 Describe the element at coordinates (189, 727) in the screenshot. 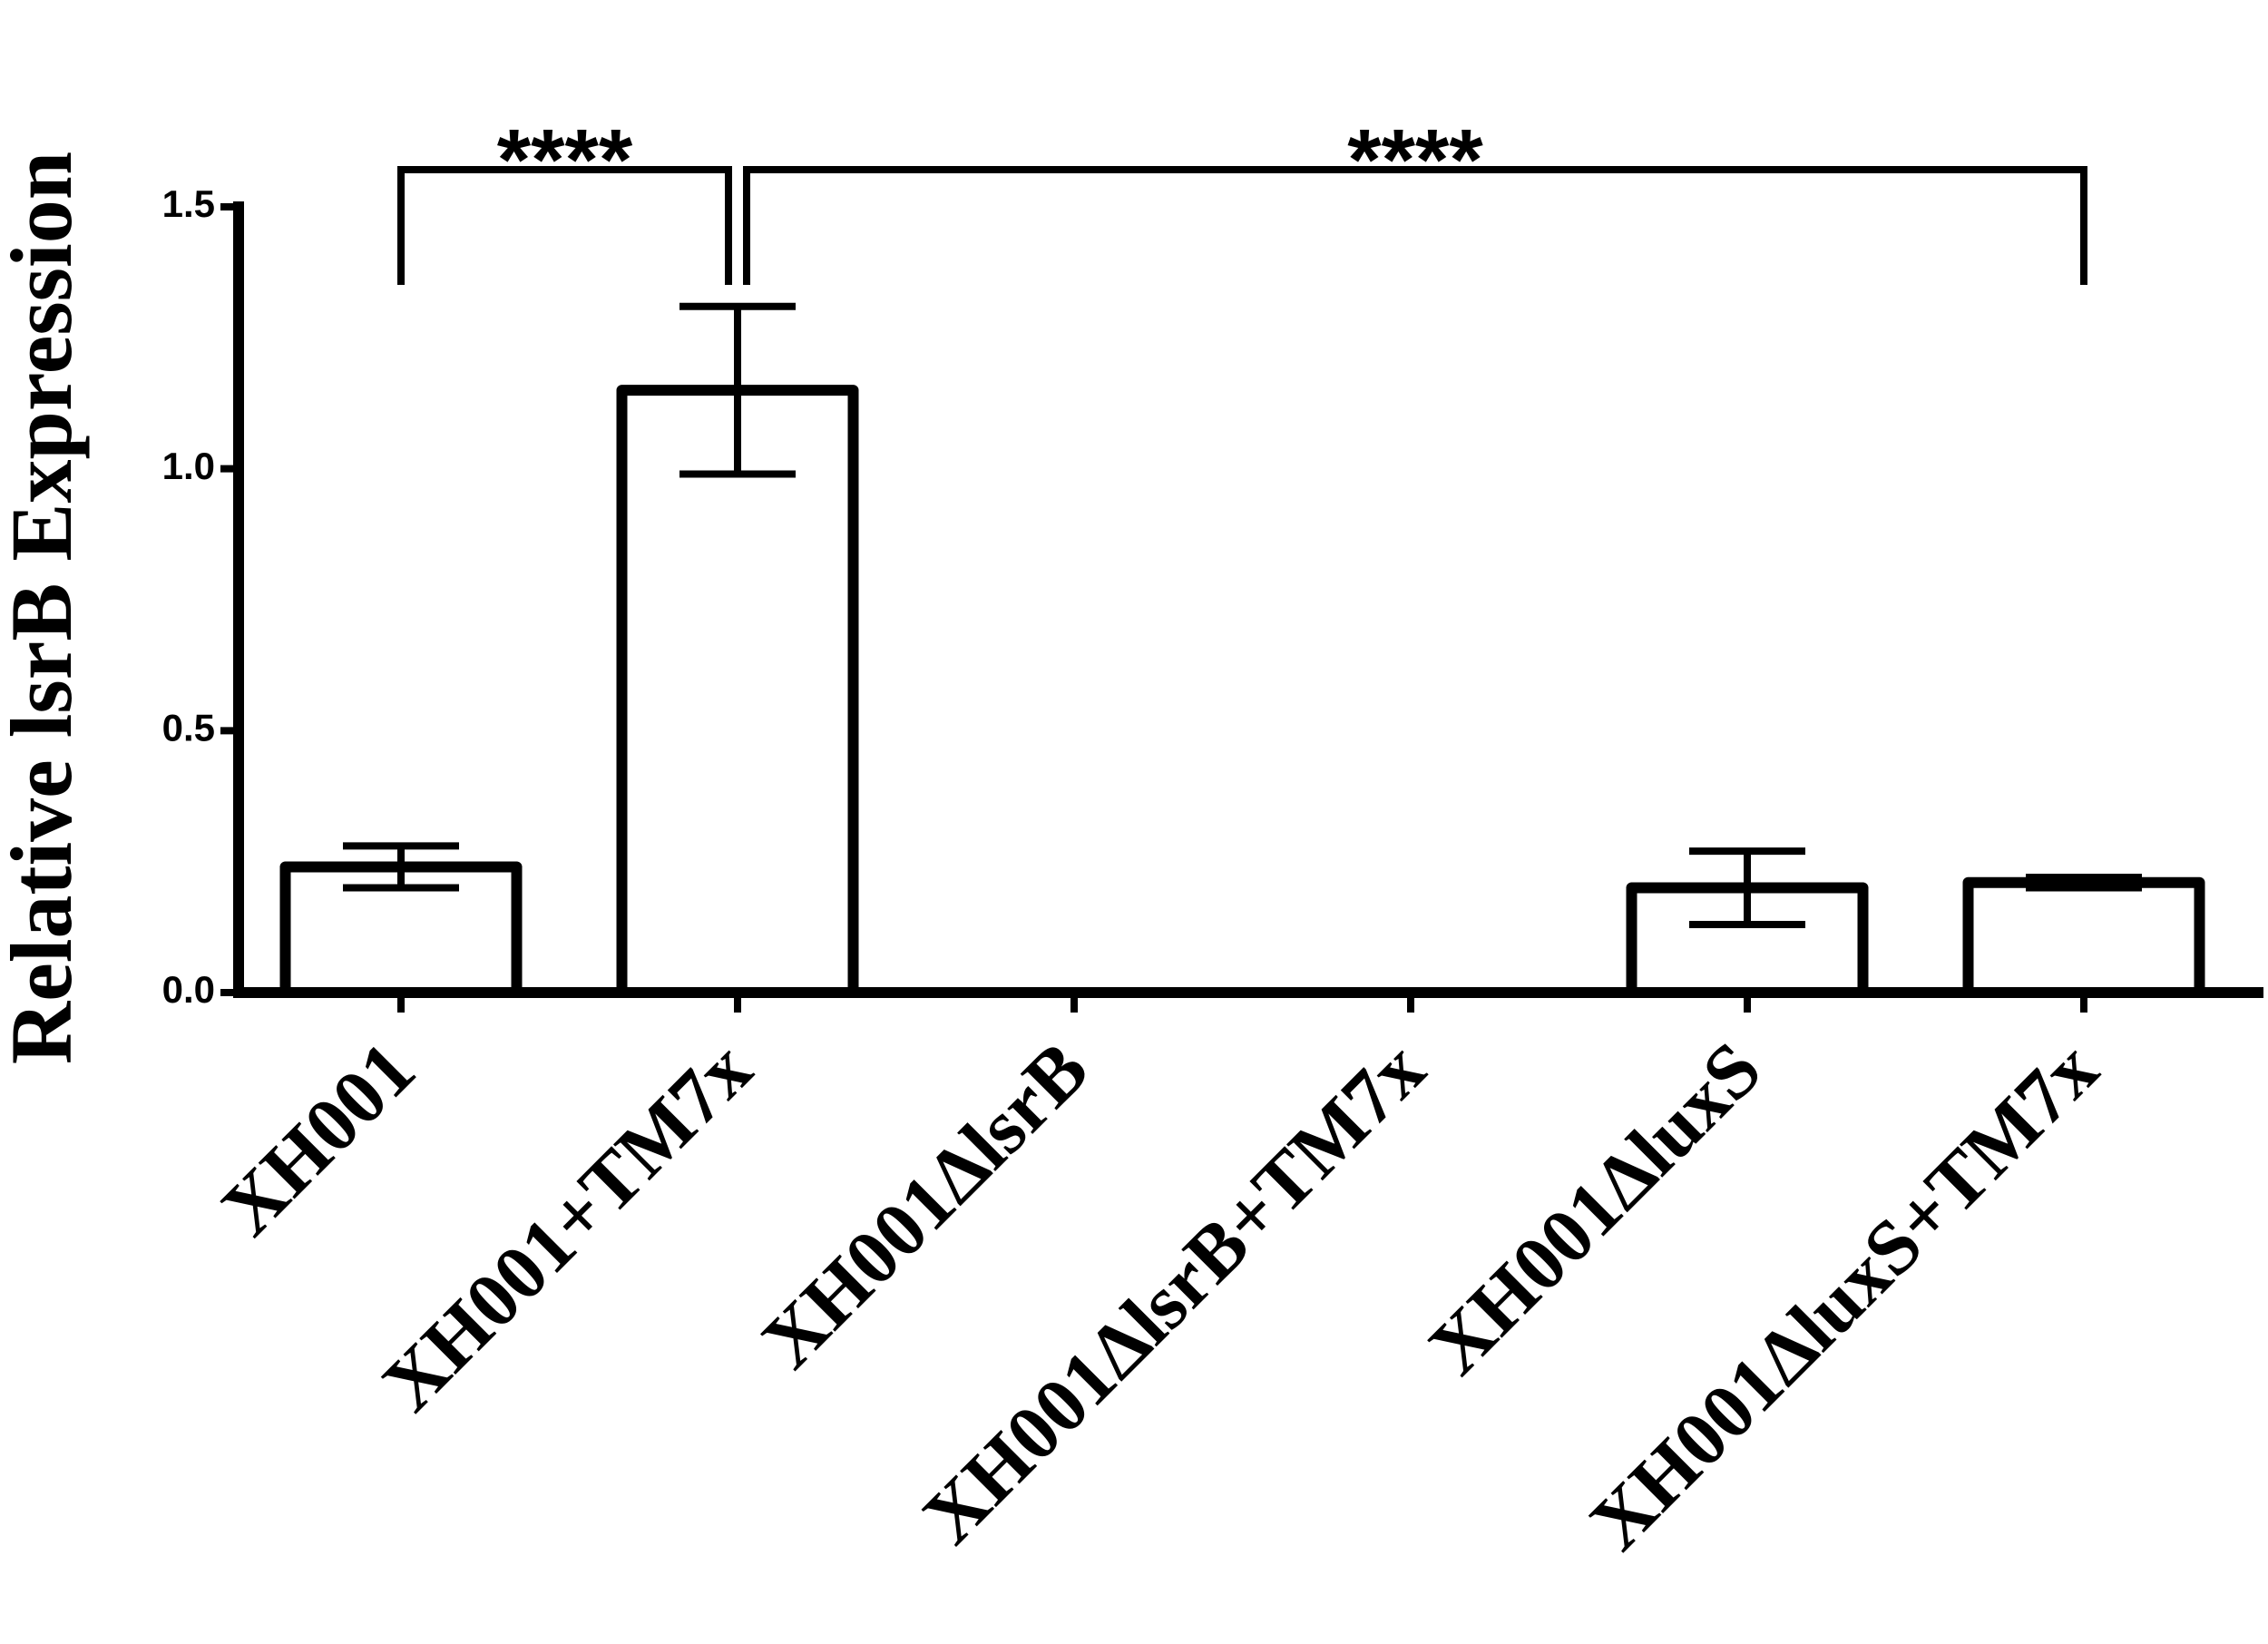

I see `y-tick-label: 0.5` at that location.